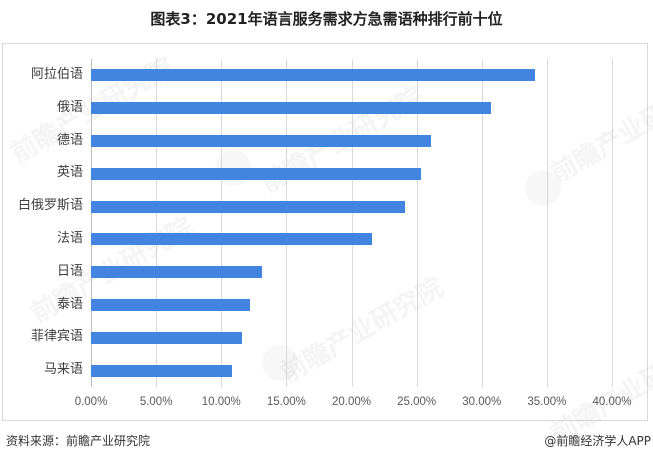 This screenshot has width=653, height=462. Describe the element at coordinates (91, 402) in the screenshot. I see `tick-label: 0.00%` at that location.